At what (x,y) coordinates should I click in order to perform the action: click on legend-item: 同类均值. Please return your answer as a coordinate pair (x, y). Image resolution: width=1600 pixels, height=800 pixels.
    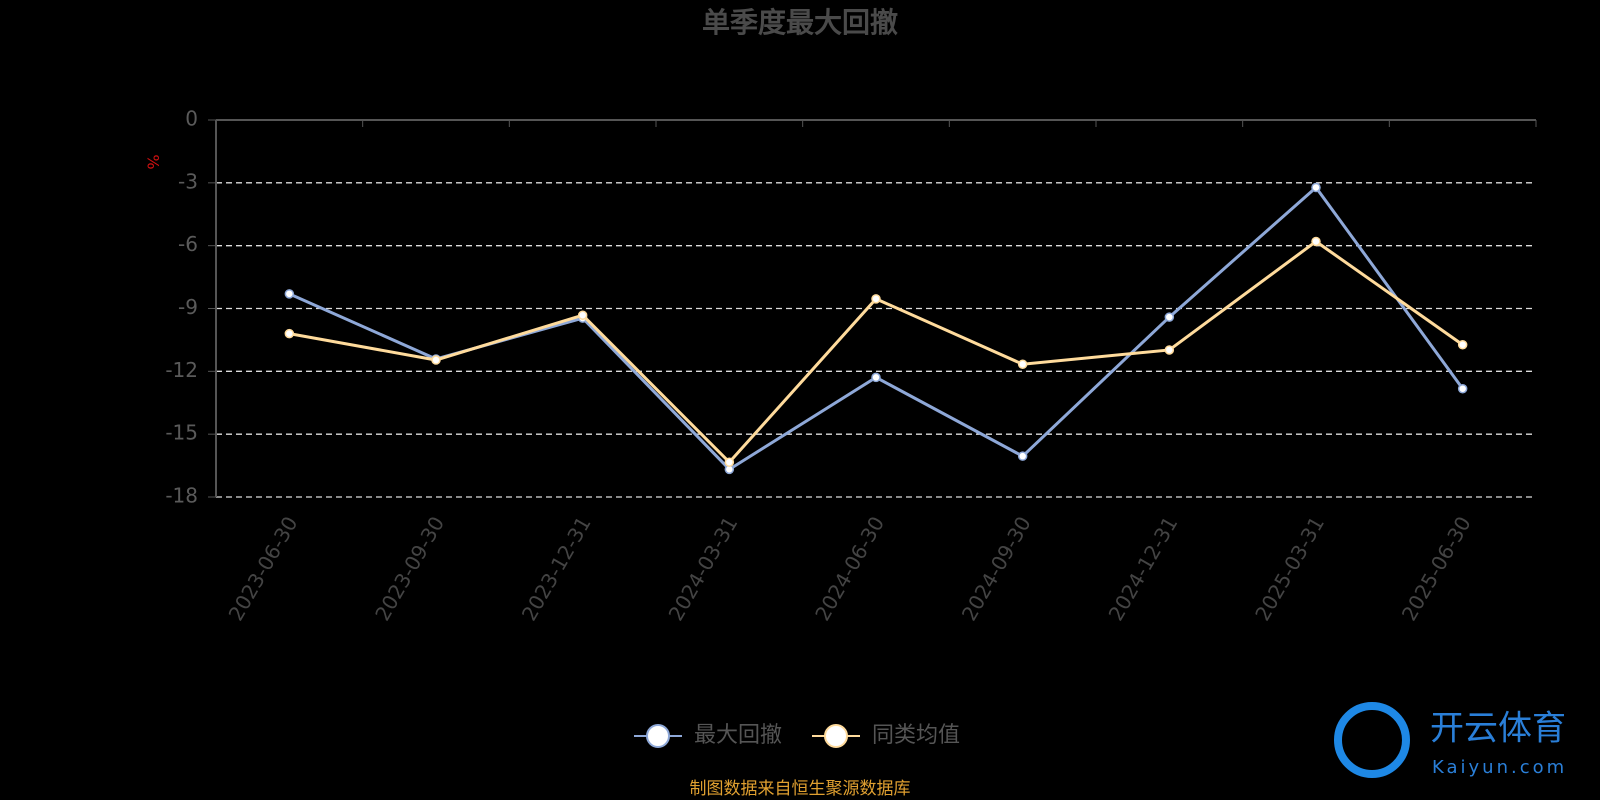
    Looking at the image, I should click on (886, 735).